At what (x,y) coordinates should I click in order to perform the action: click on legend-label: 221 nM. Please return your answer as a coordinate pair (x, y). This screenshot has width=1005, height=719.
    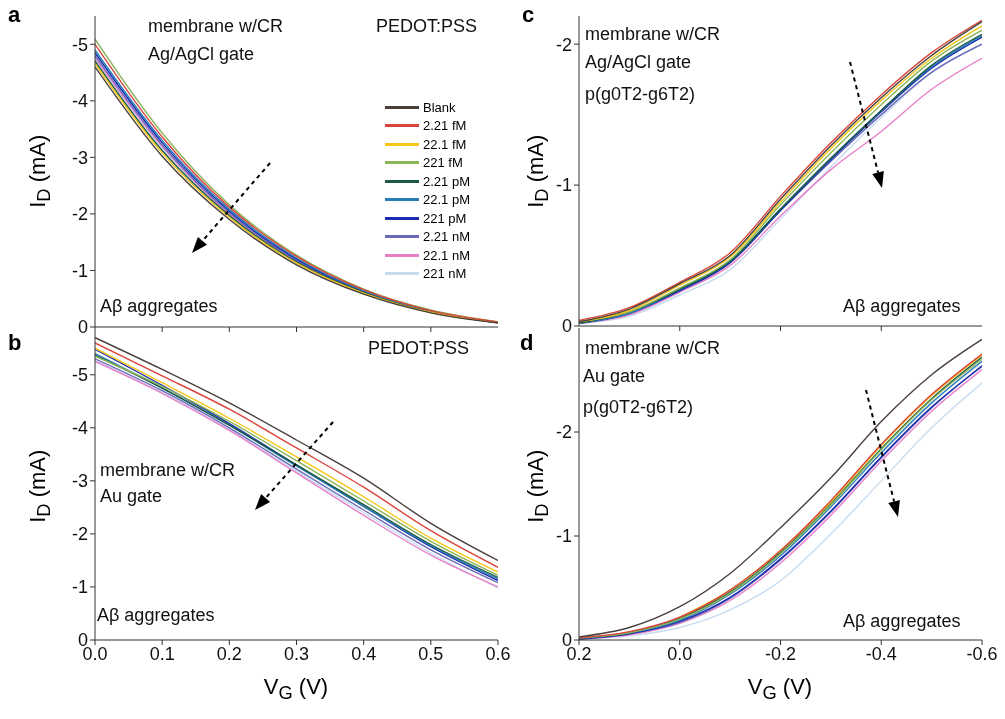
    Looking at the image, I should click on (445, 274).